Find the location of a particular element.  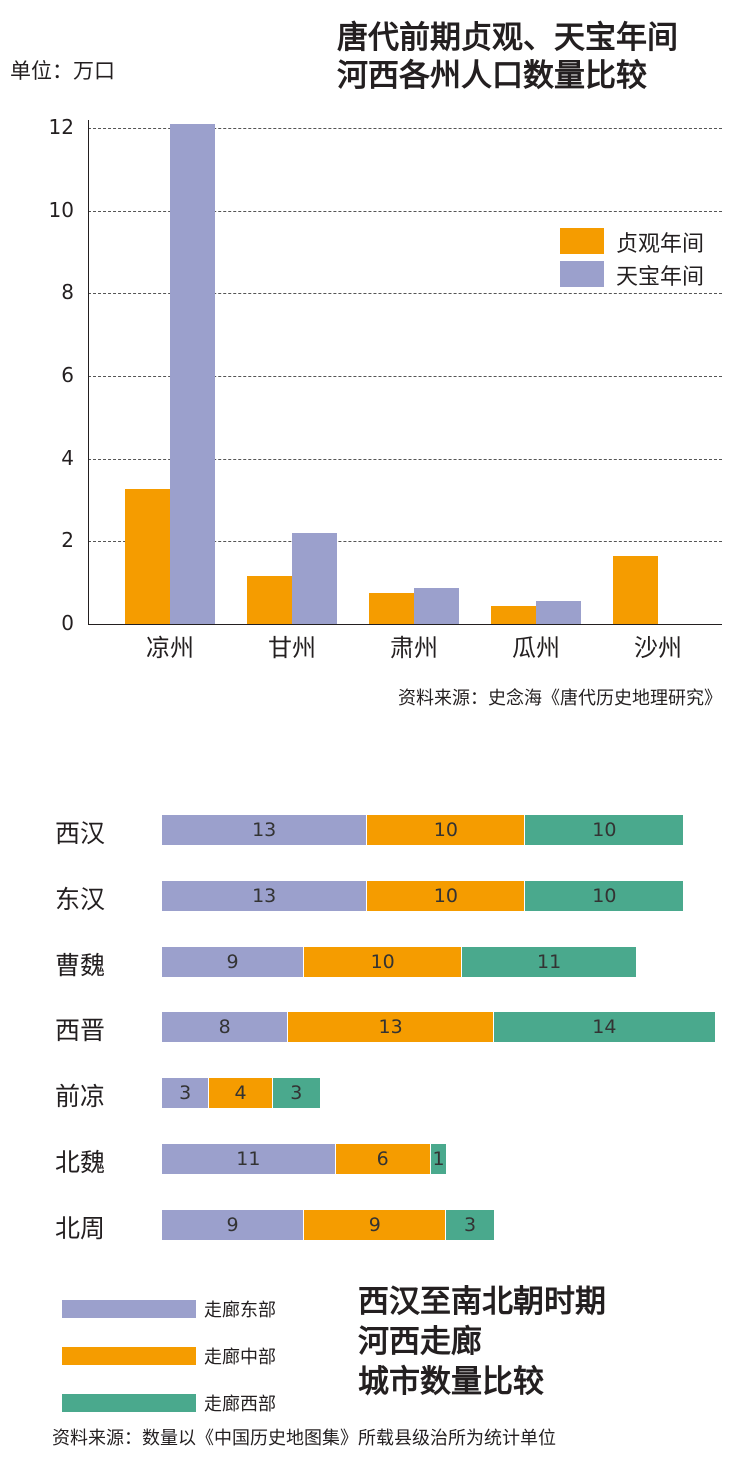

row-label: 西汉 is located at coordinates (80, 833).